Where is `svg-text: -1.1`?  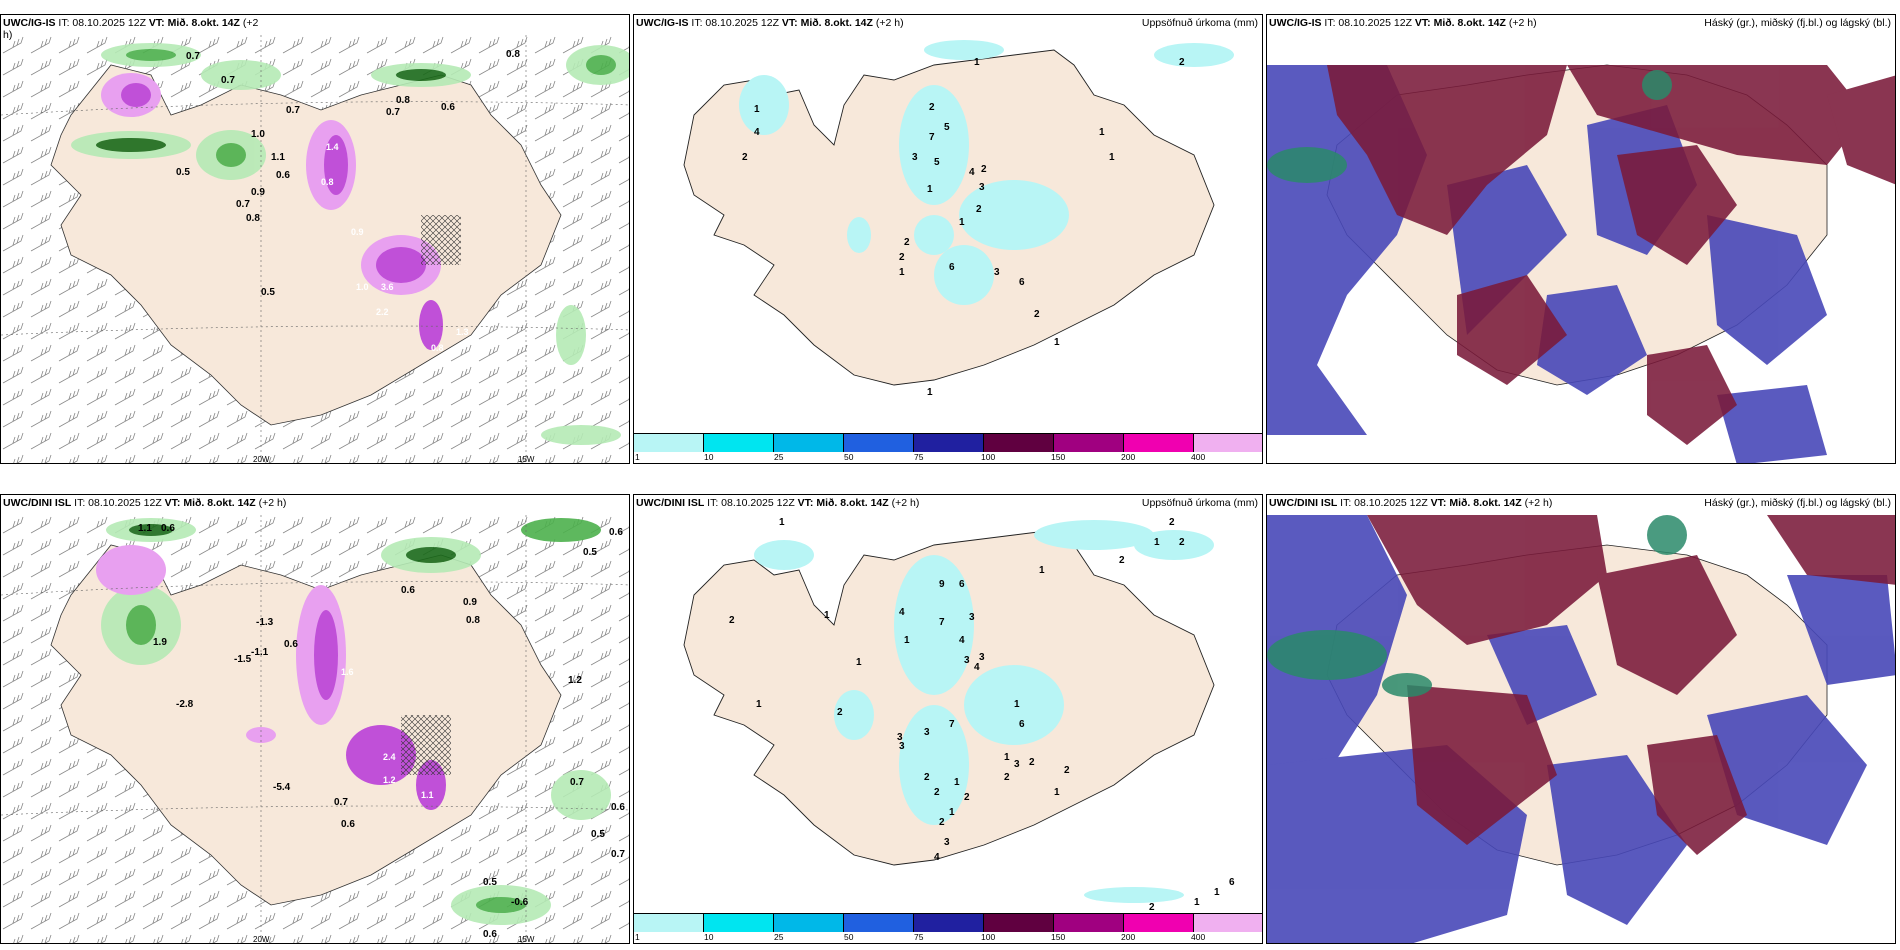
svg-text: -1.1 is located at coordinates (260, 652).